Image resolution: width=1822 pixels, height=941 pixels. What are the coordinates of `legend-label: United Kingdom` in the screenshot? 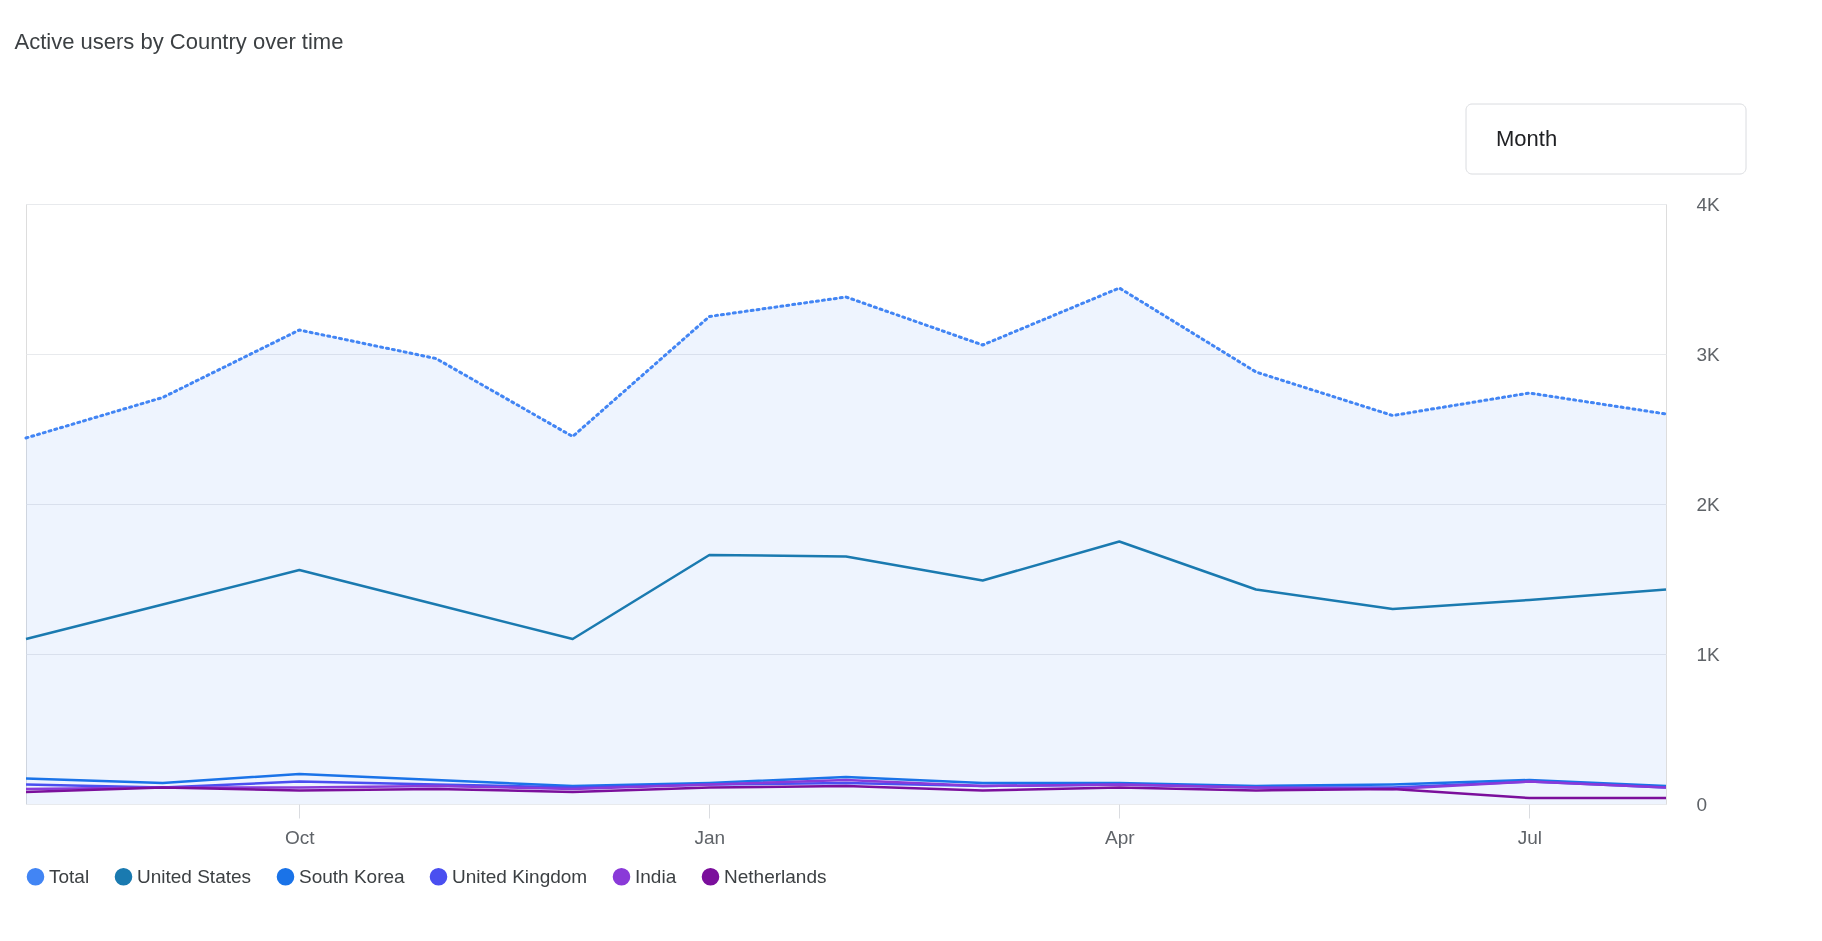 It's located at (520, 876).